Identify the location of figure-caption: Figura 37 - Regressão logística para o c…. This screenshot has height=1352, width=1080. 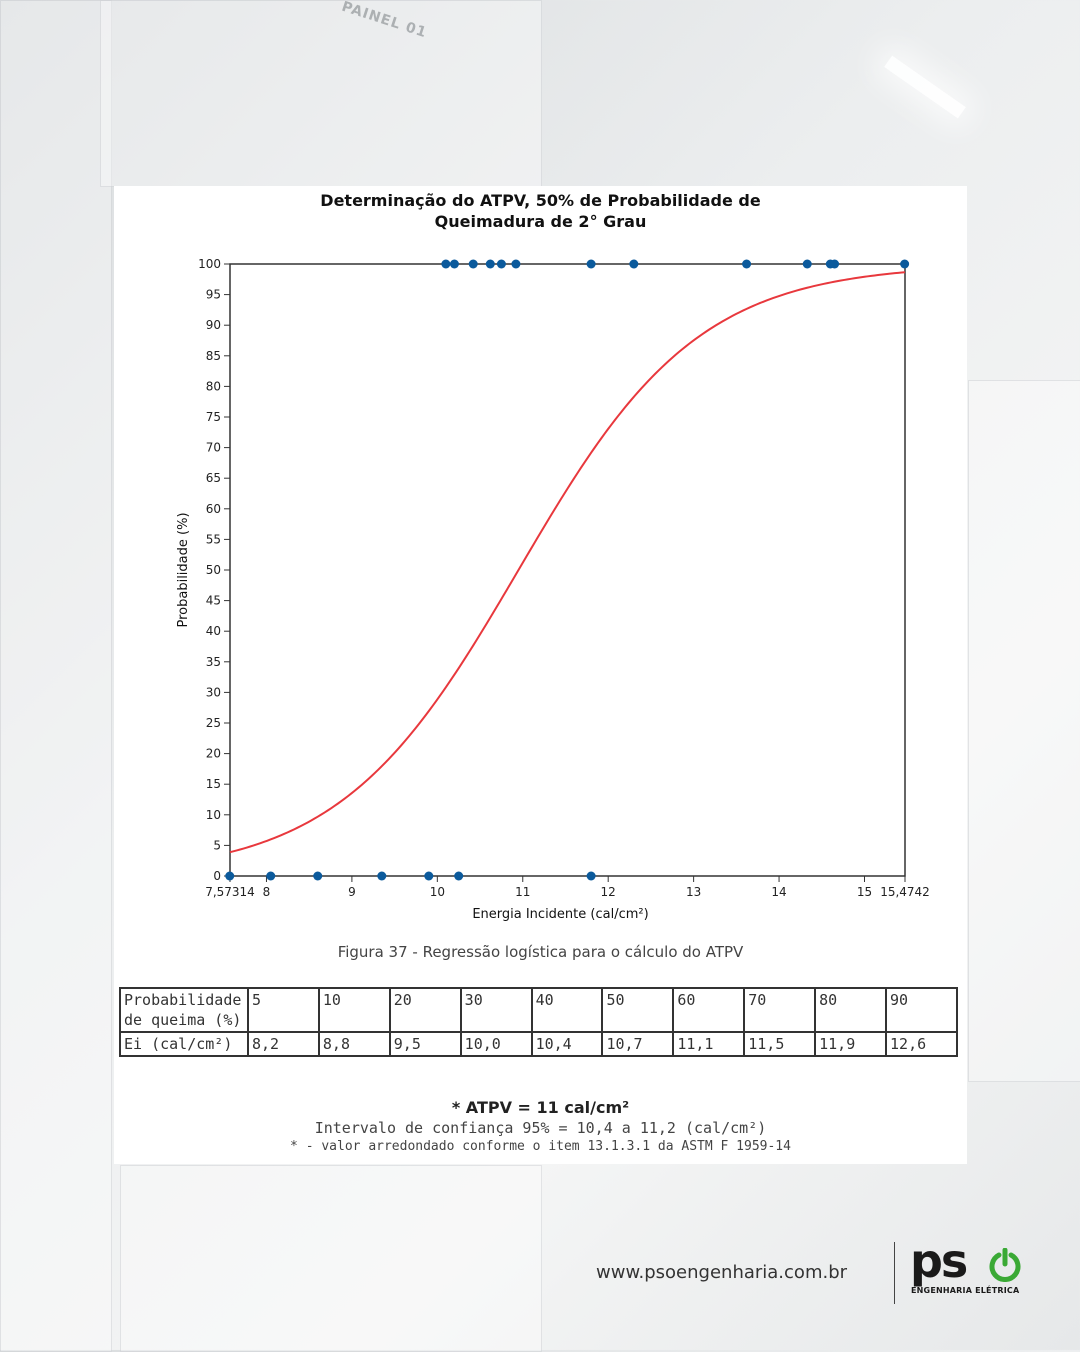
(540, 952).